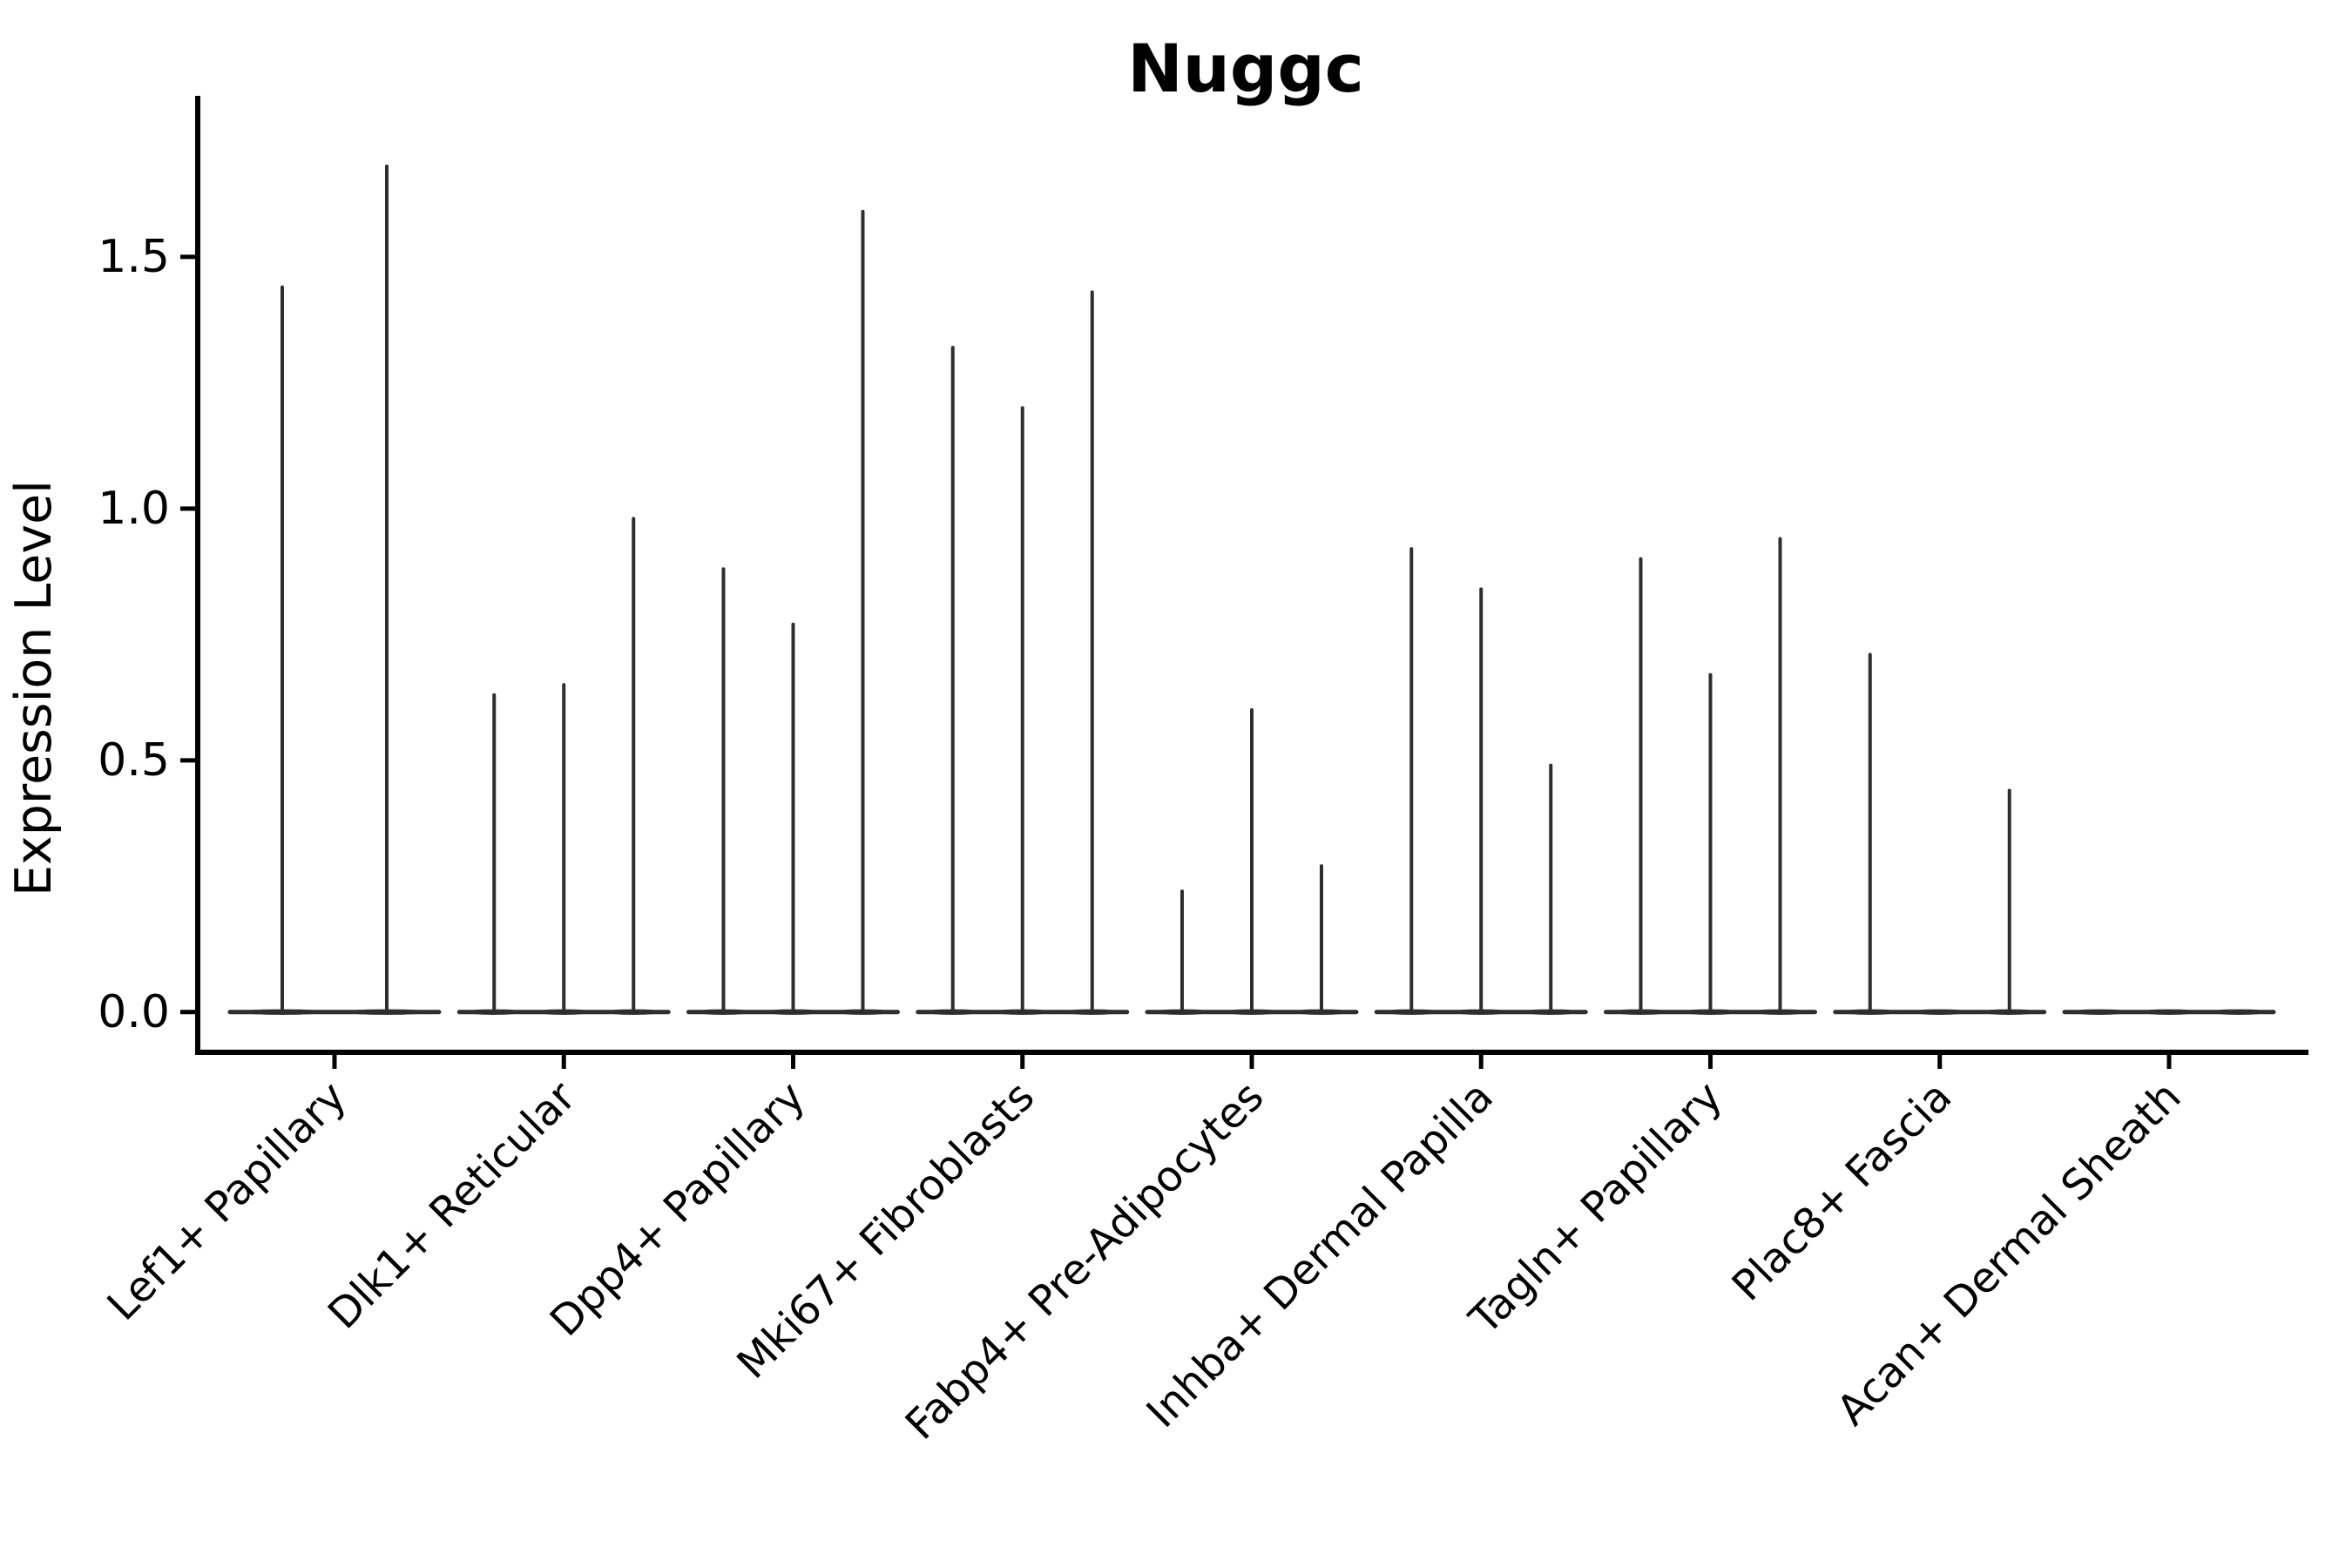 The width and height of the screenshot is (2352, 1568). I want to click on x-tick-label-8: Plac8+ Fascia, so click(1843, 1191).